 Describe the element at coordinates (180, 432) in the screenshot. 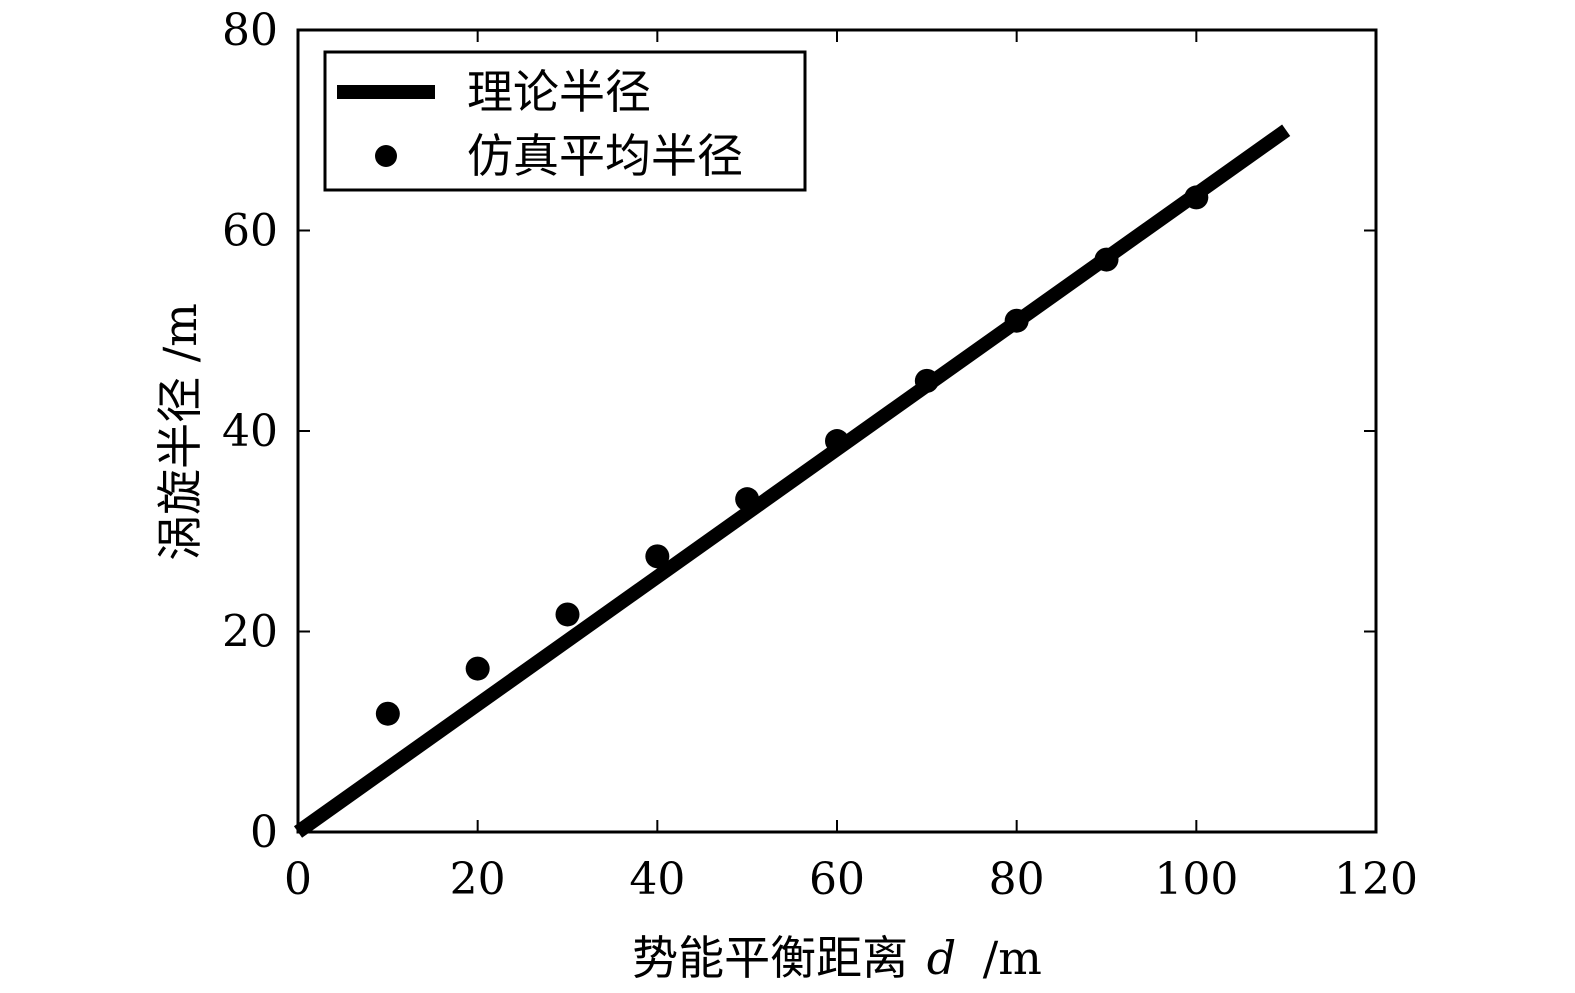

I see `y-axis-label: 涡旋半径 /m` at that location.